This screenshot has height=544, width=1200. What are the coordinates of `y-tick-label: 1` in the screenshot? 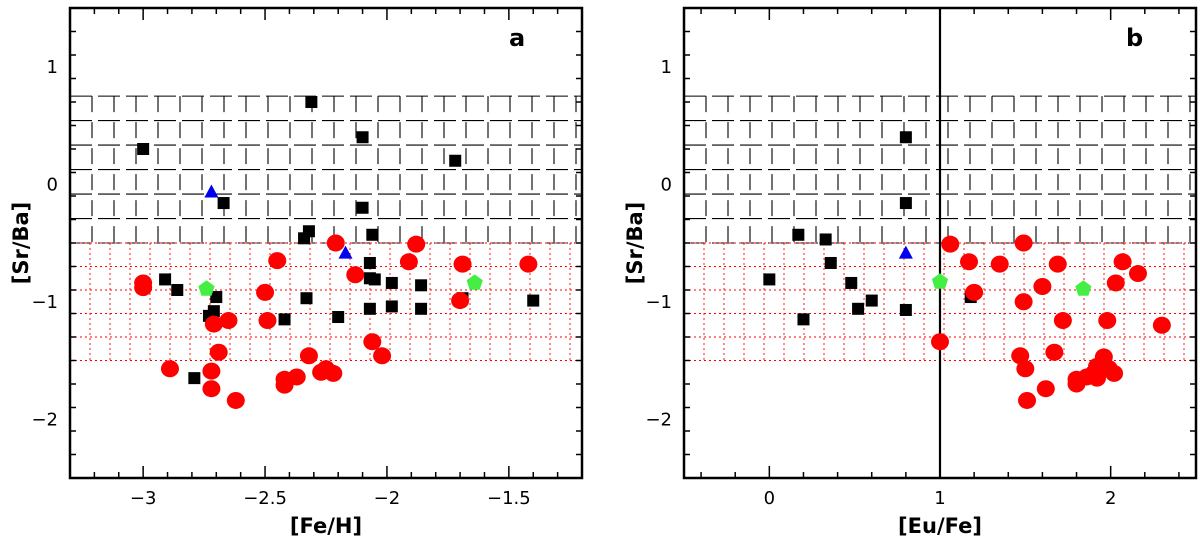 It's located at (52, 67).